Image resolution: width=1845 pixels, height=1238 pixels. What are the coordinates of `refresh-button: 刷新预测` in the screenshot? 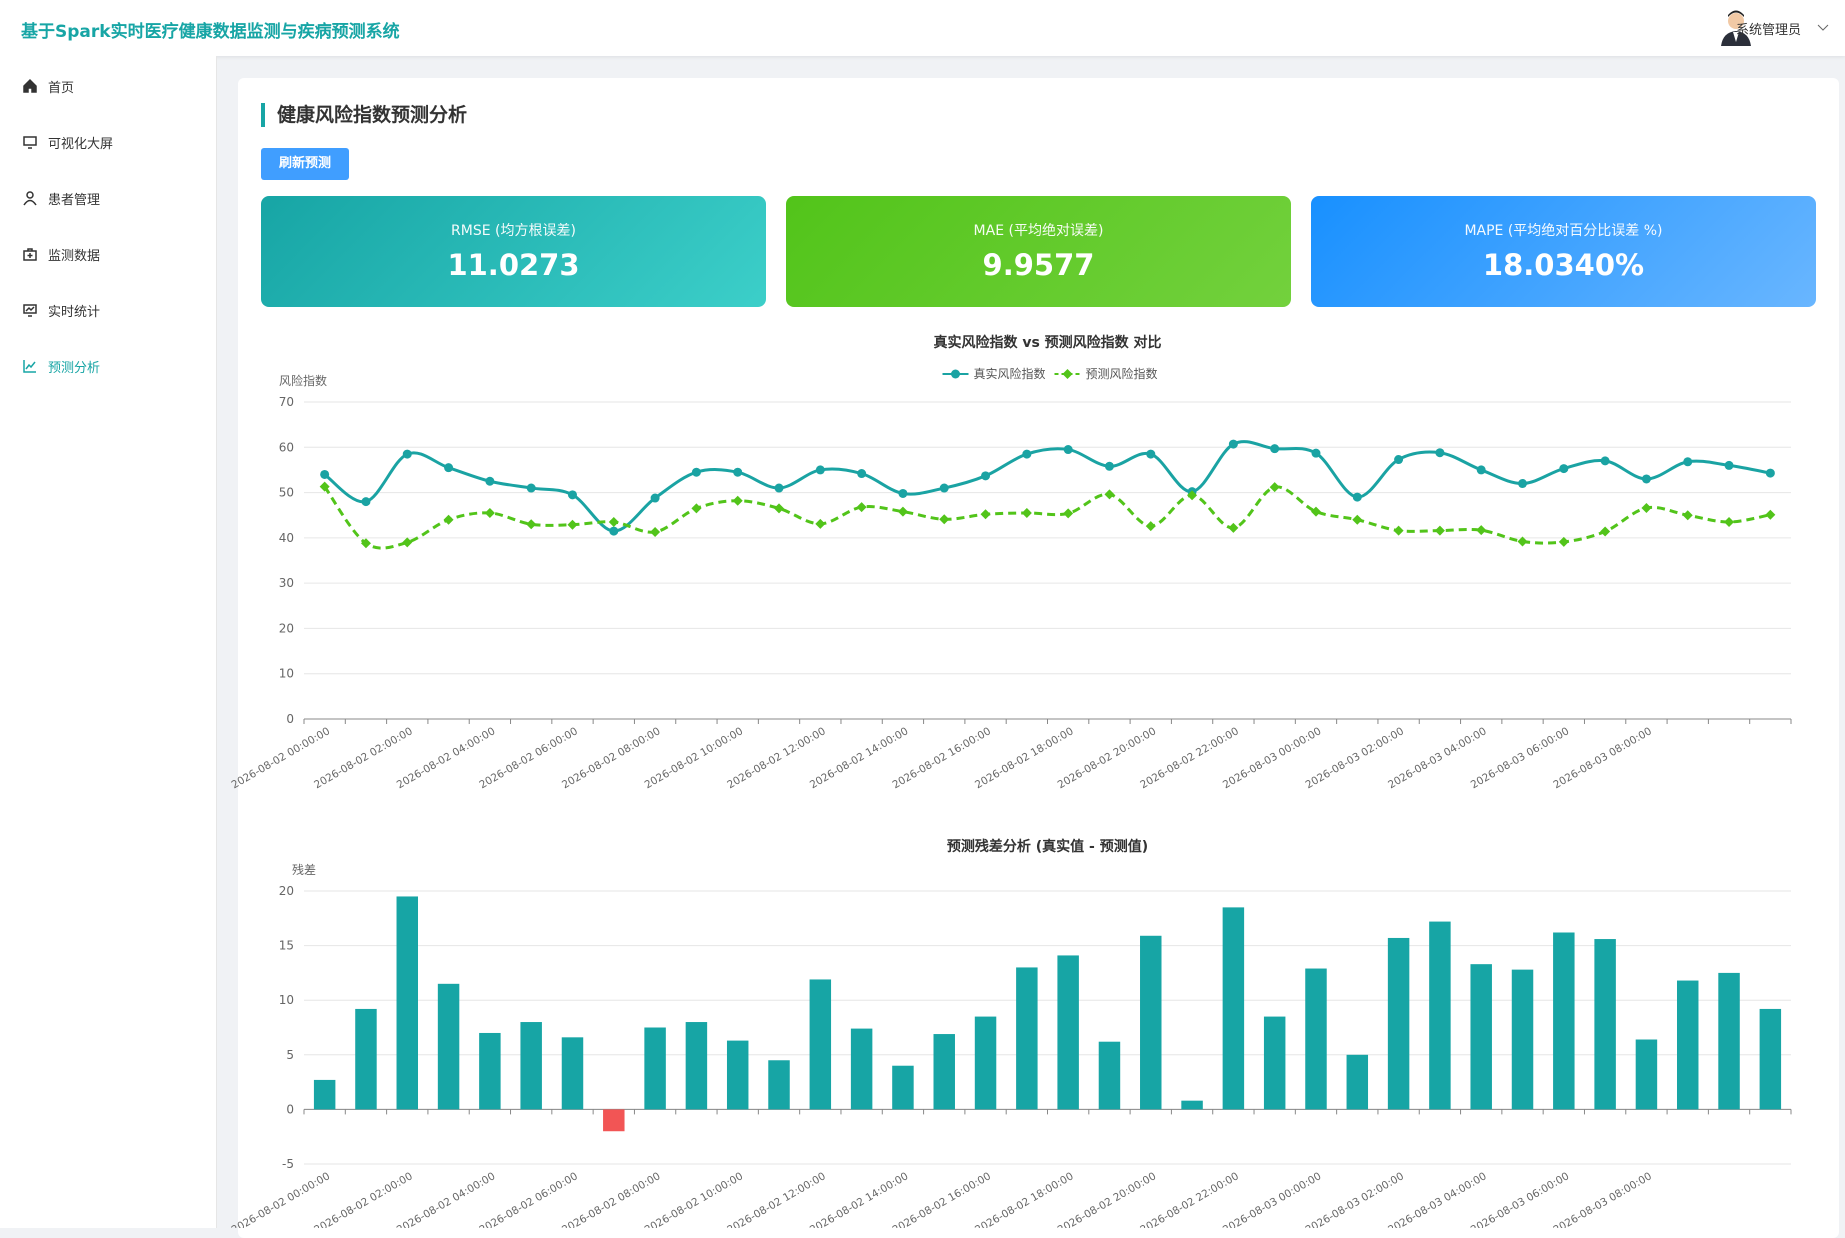 It's located at (305, 164).